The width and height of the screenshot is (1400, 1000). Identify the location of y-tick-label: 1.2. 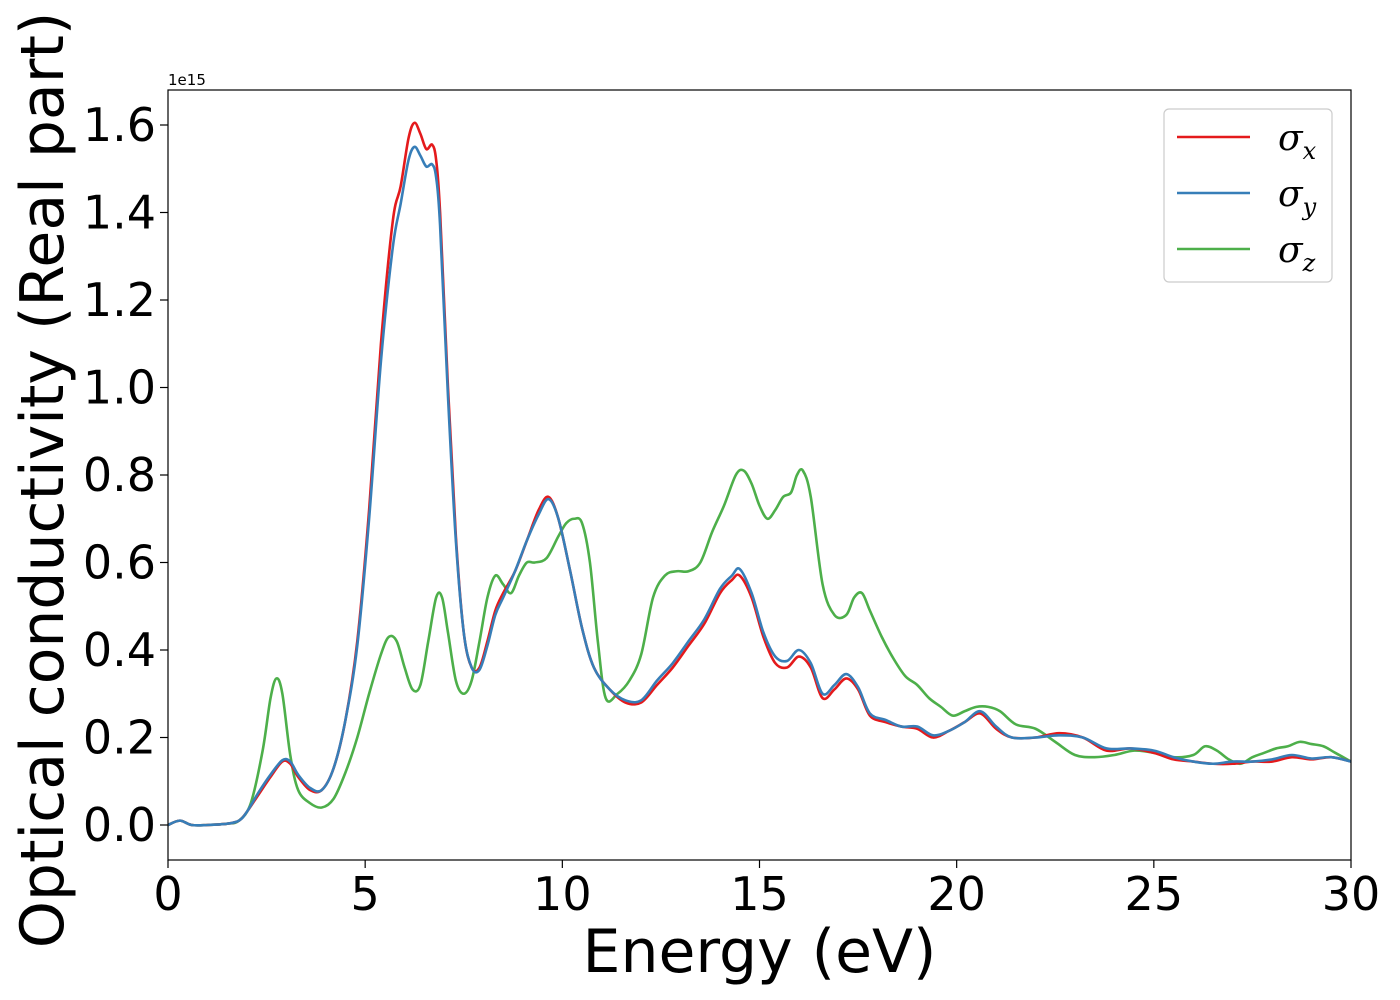
(119, 300).